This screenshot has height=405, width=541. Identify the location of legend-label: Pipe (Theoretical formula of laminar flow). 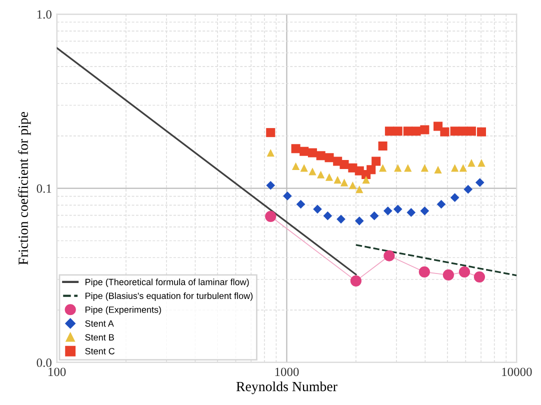
(167, 282).